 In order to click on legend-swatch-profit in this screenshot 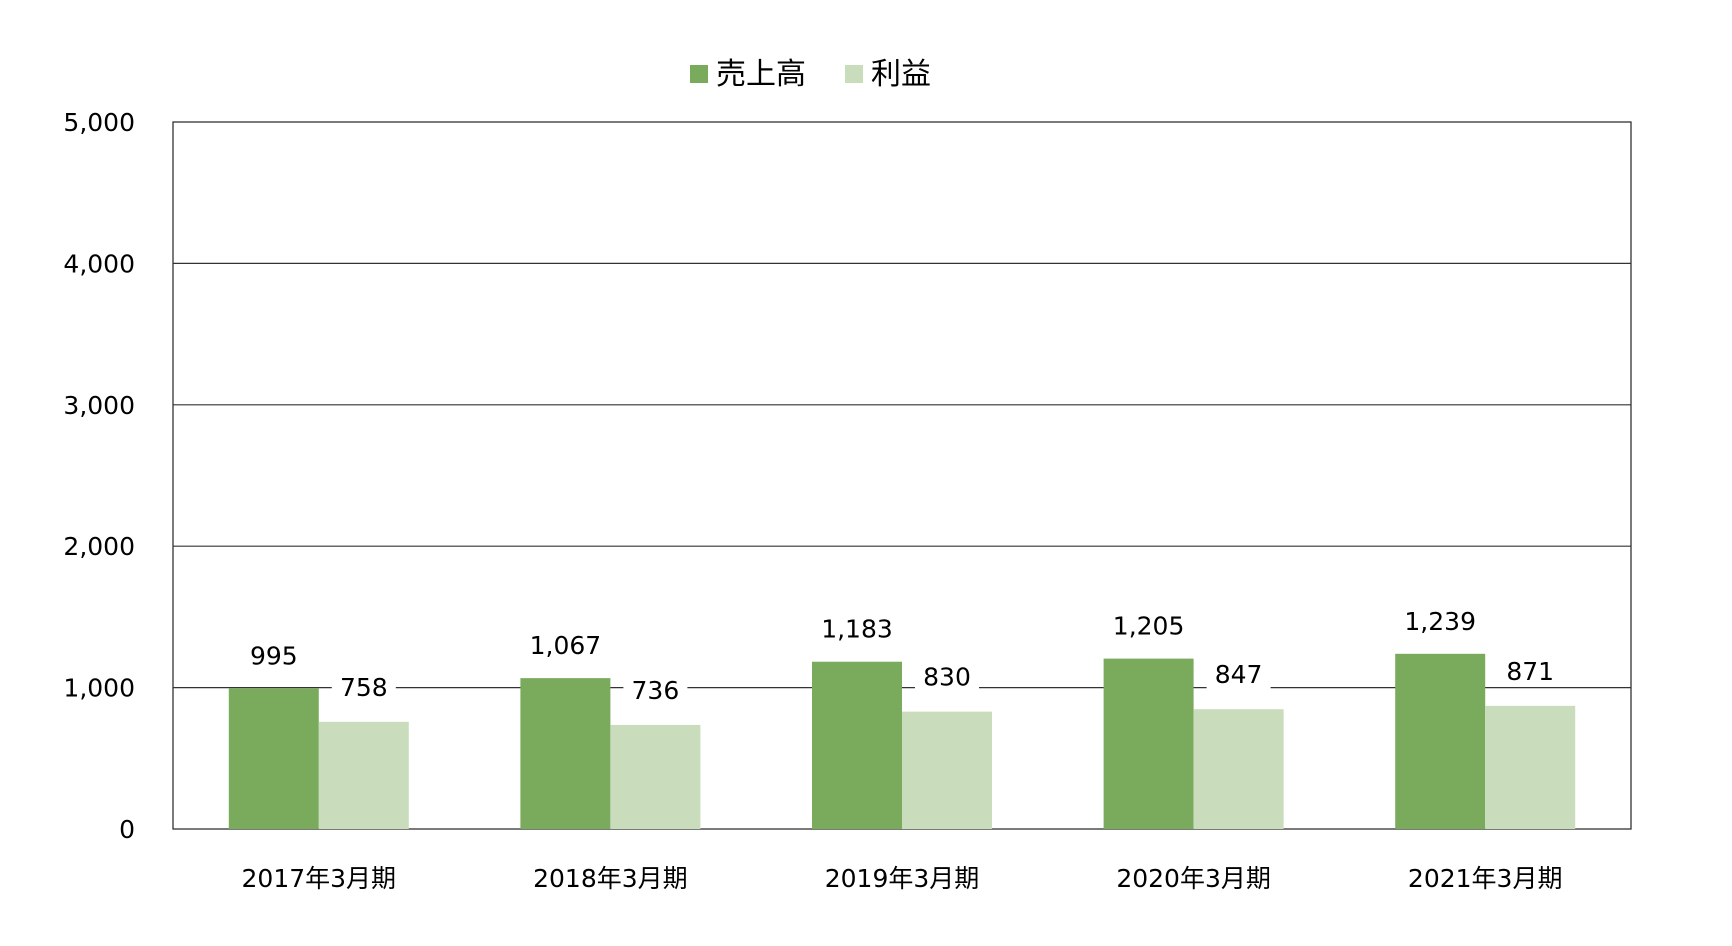, I will do `click(854, 74)`.